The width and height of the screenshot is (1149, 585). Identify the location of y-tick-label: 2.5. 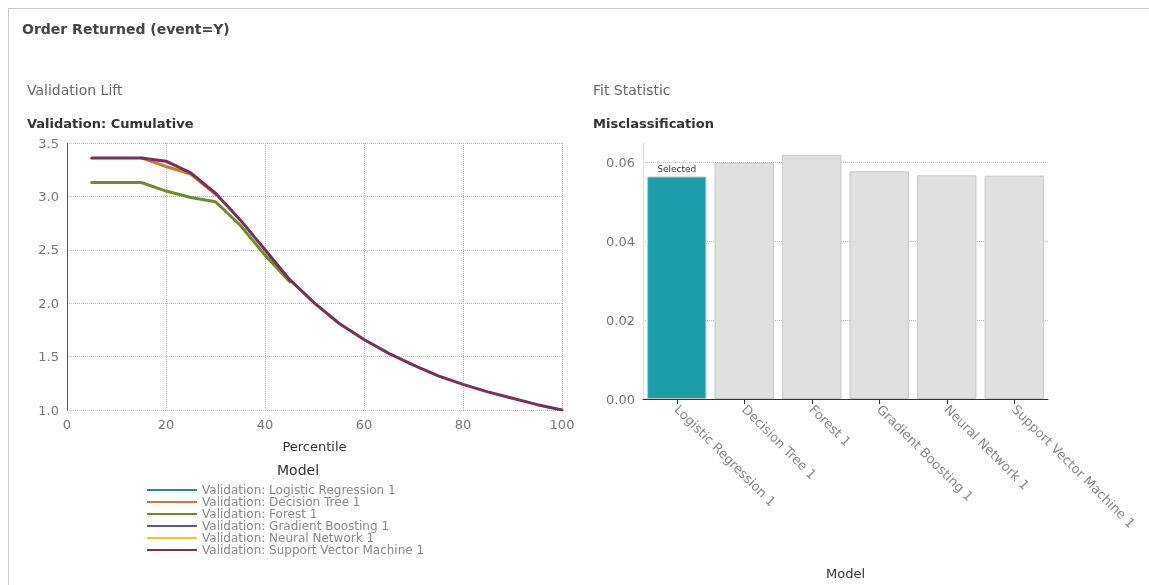
(48, 250).